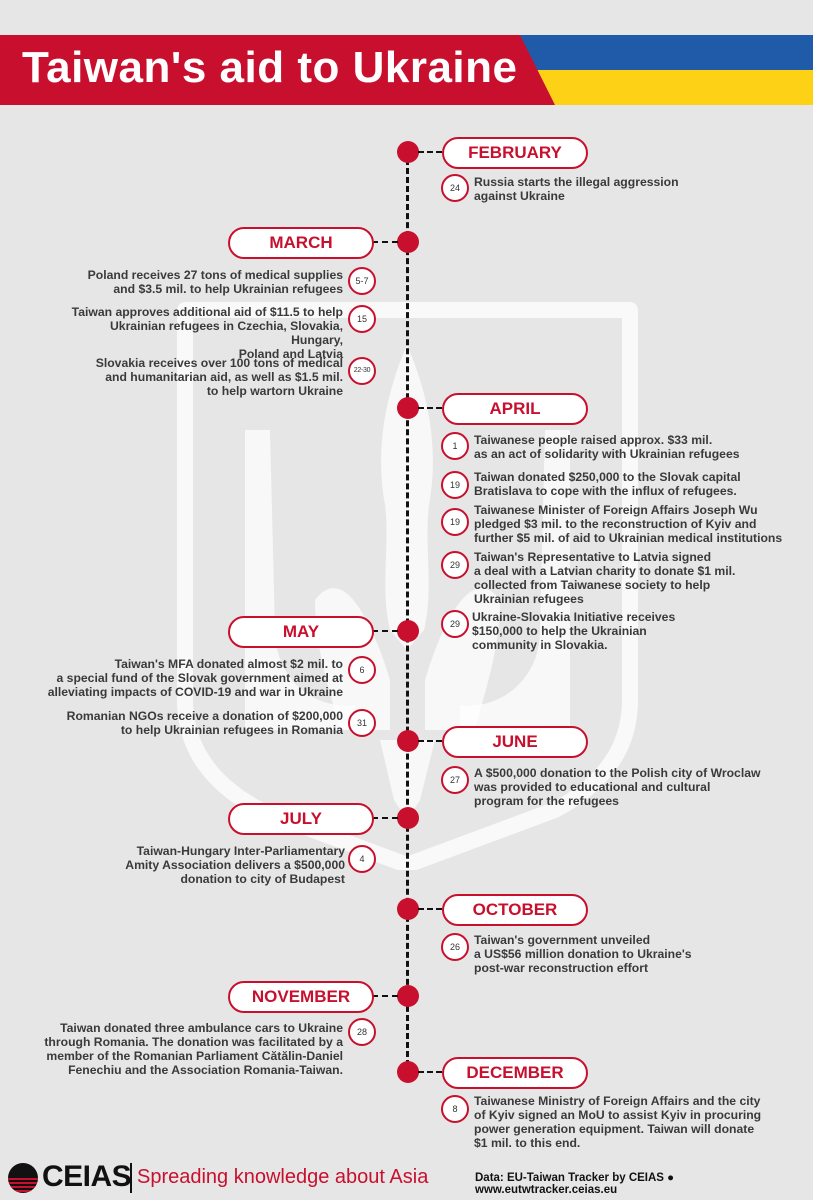 The image size is (813, 1200). Describe the element at coordinates (430, 152) in the screenshot. I see `connector-february` at that location.